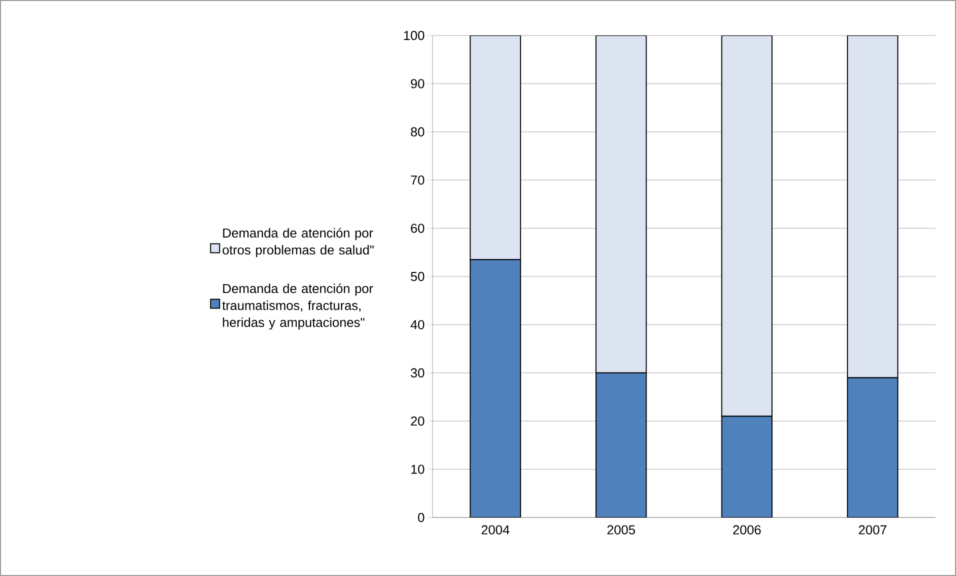 Image resolution: width=956 pixels, height=576 pixels. Describe the element at coordinates (417, 373) in the screenshot. I see `y-tick-label: 30` at that location.